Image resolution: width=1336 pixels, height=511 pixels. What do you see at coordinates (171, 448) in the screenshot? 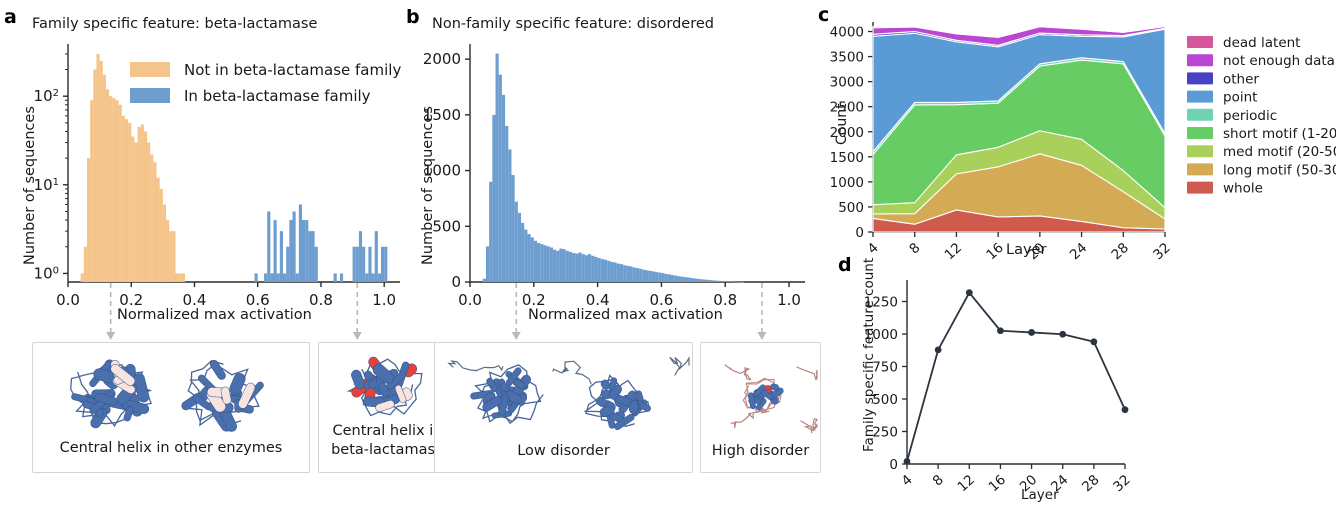
I see `structure-caption-other-enzymes: Central helix in other enzymes` at bounding box center [171, 448].